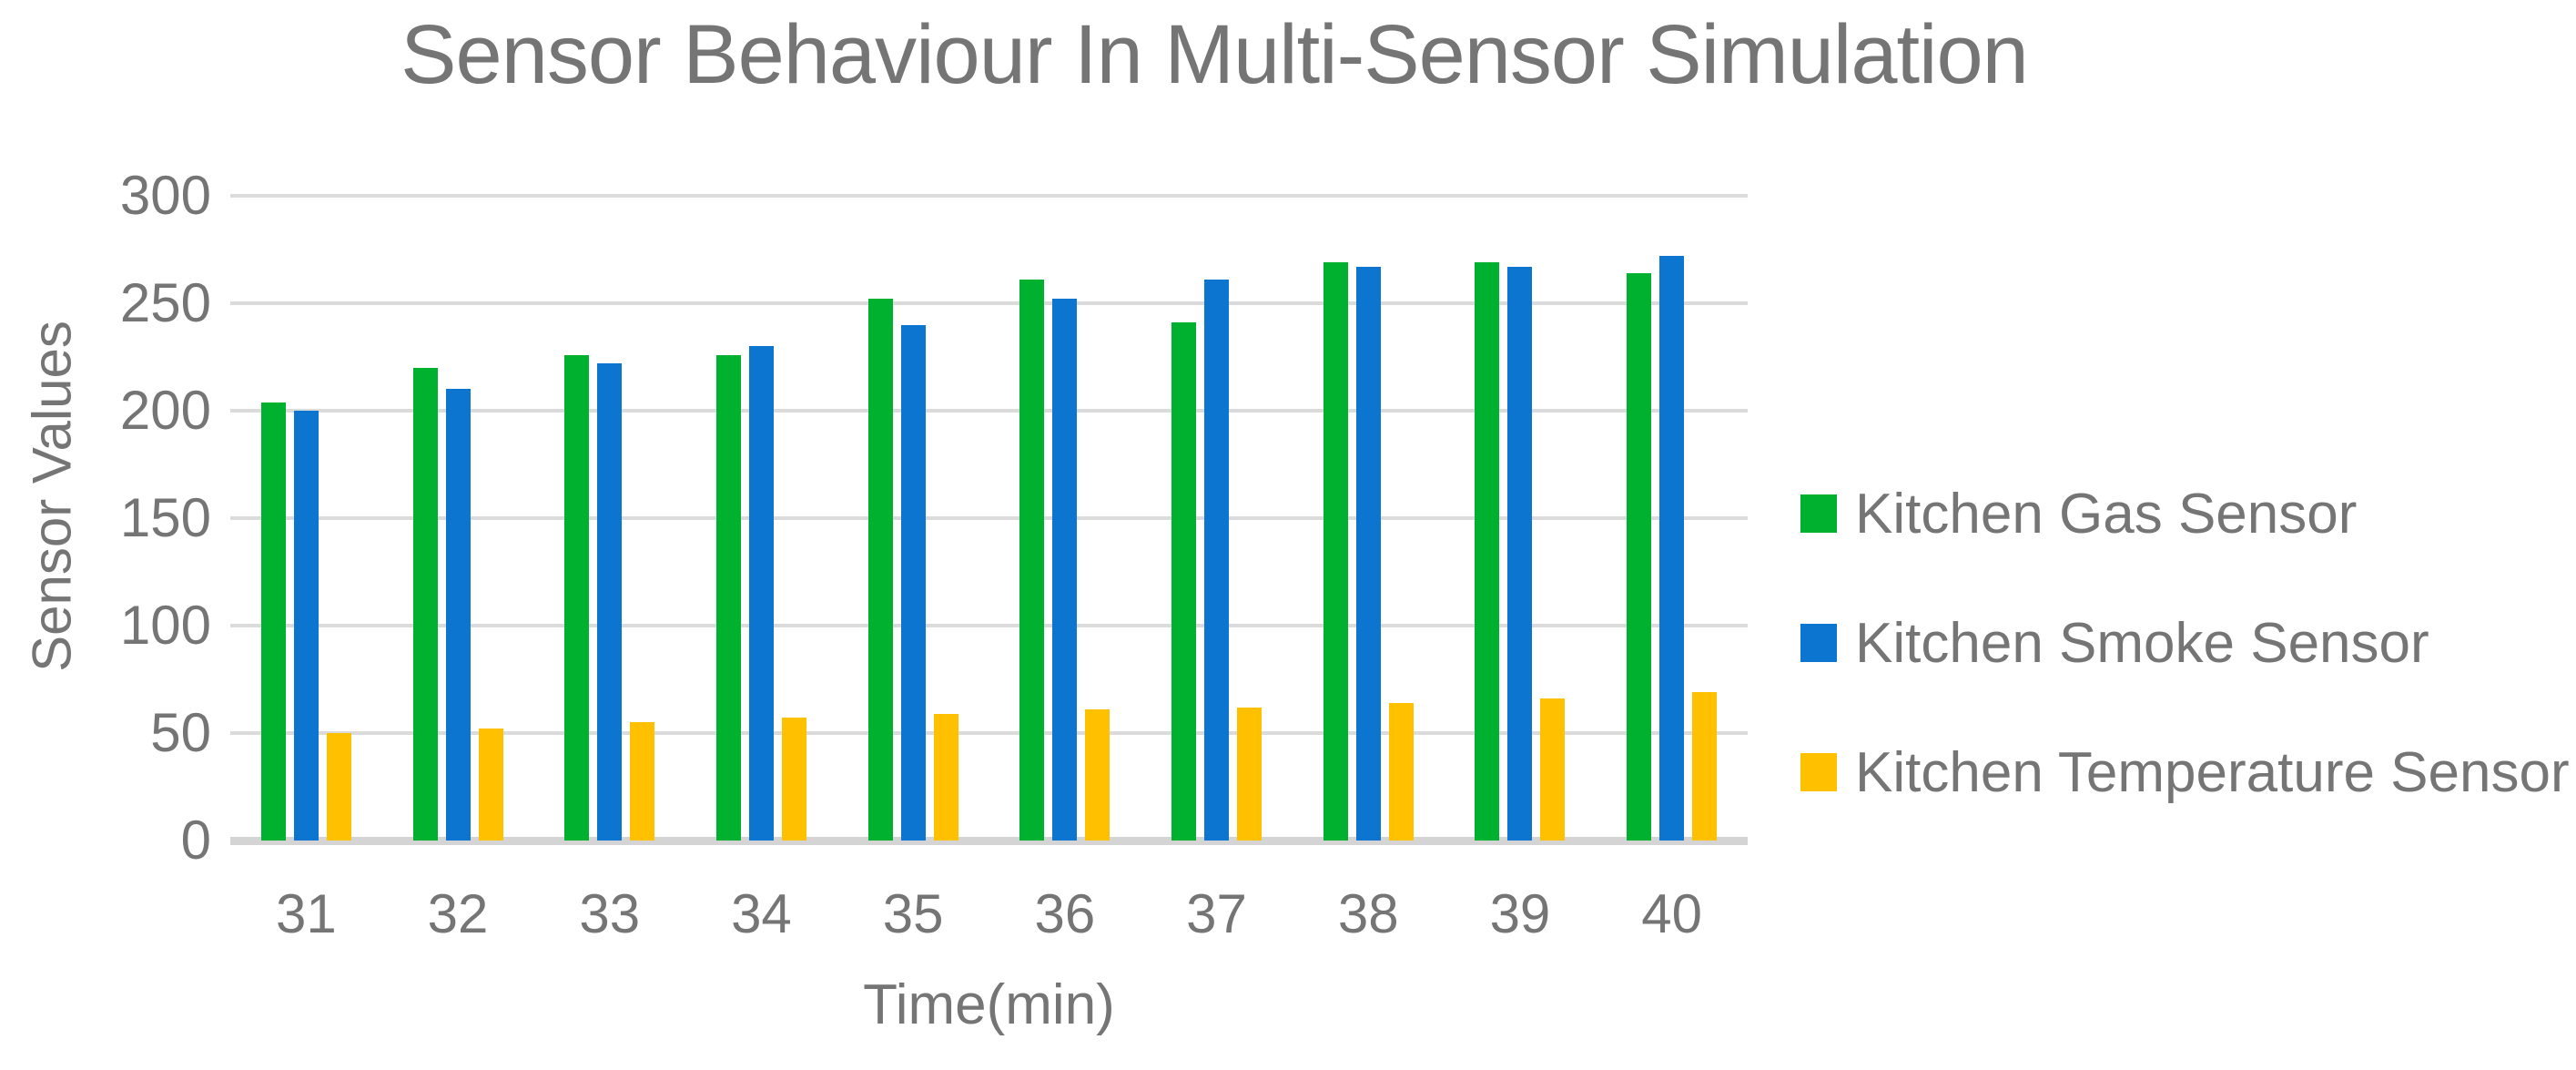 The height and width of the screenshot is (1070, 2576). Describe the element at coordinates (989, 841) in the screenshot. I see `x-axis-line` at that location.